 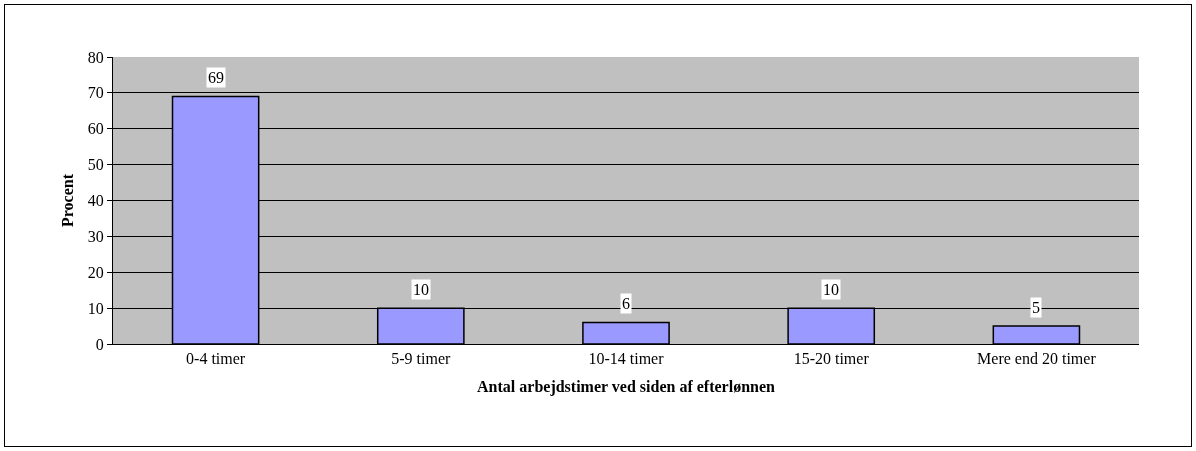 I want to click on data-label: 69, so click(x=216, y=77).